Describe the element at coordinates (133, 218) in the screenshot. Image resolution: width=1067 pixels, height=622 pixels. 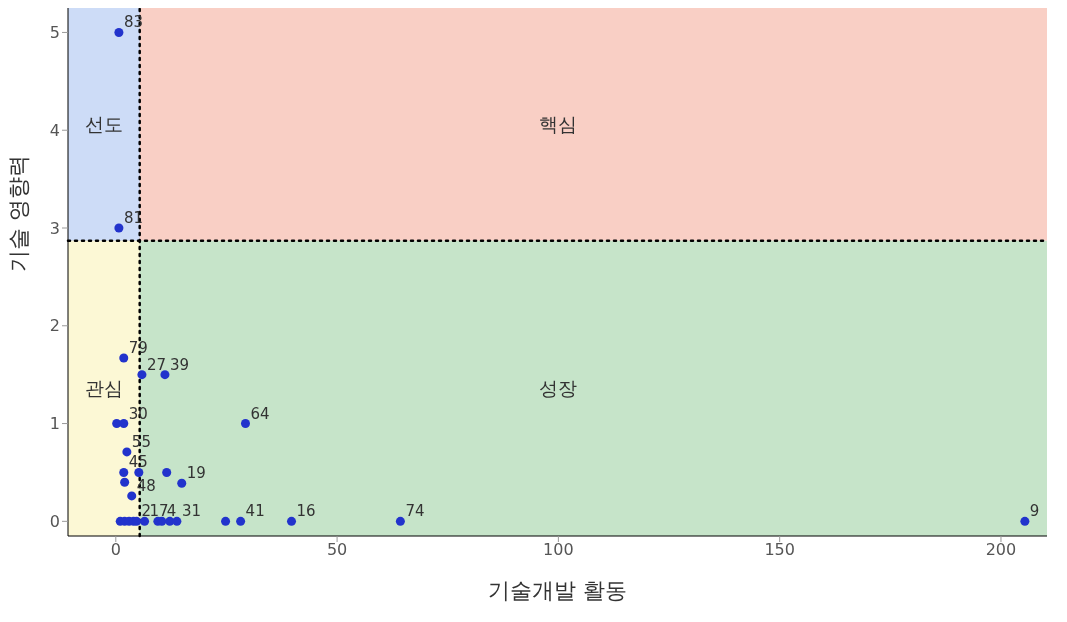
I see `annotation: 81` at that location.